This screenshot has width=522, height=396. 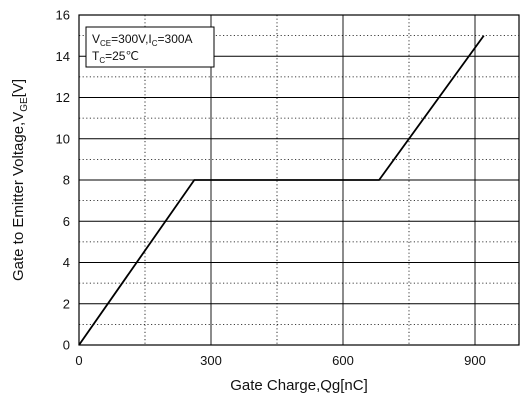 I want to click on legend-line-conditions: VCE=300V,IC=300A, so click(x=142, y=40).